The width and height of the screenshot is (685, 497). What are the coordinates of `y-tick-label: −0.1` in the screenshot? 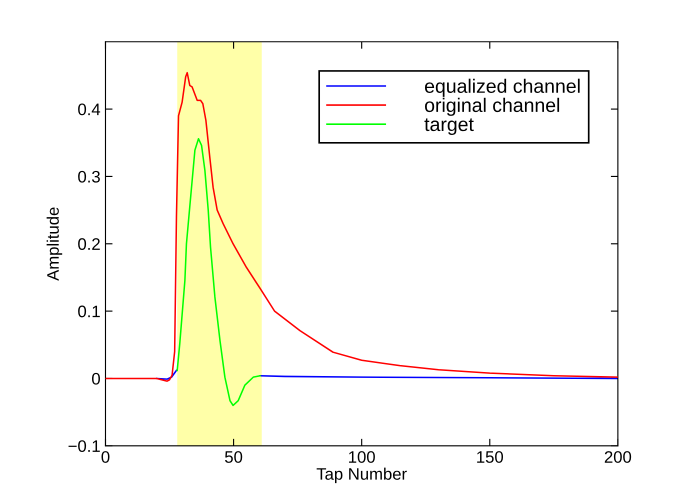 It's located at (84, 446).